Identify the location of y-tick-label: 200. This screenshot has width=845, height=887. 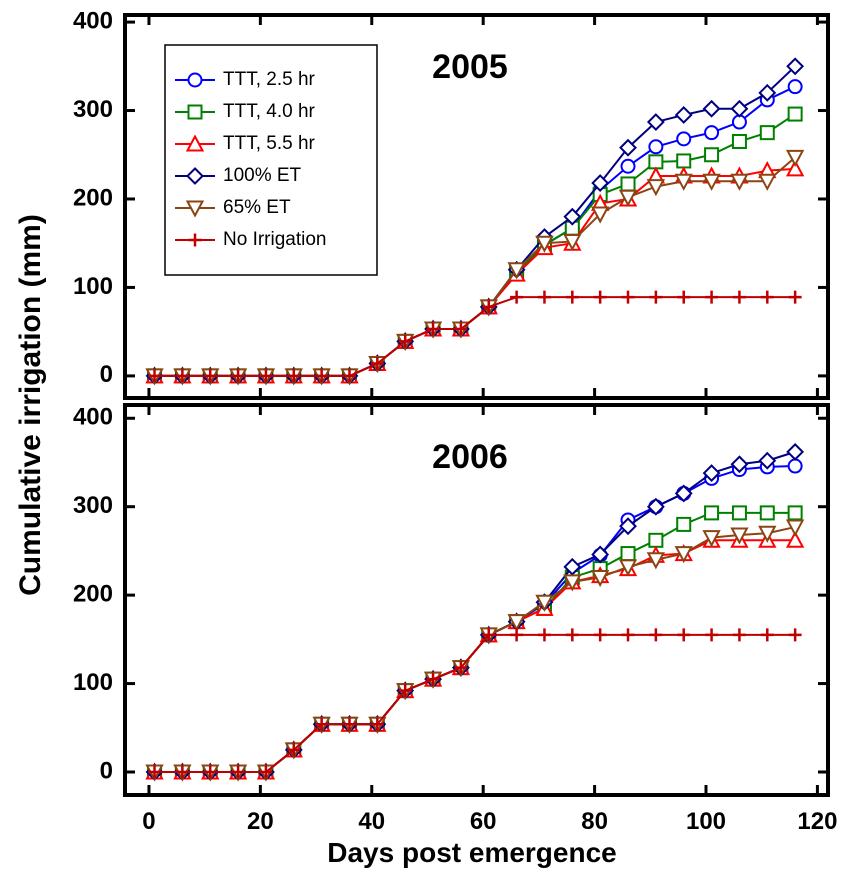
(93, 593).